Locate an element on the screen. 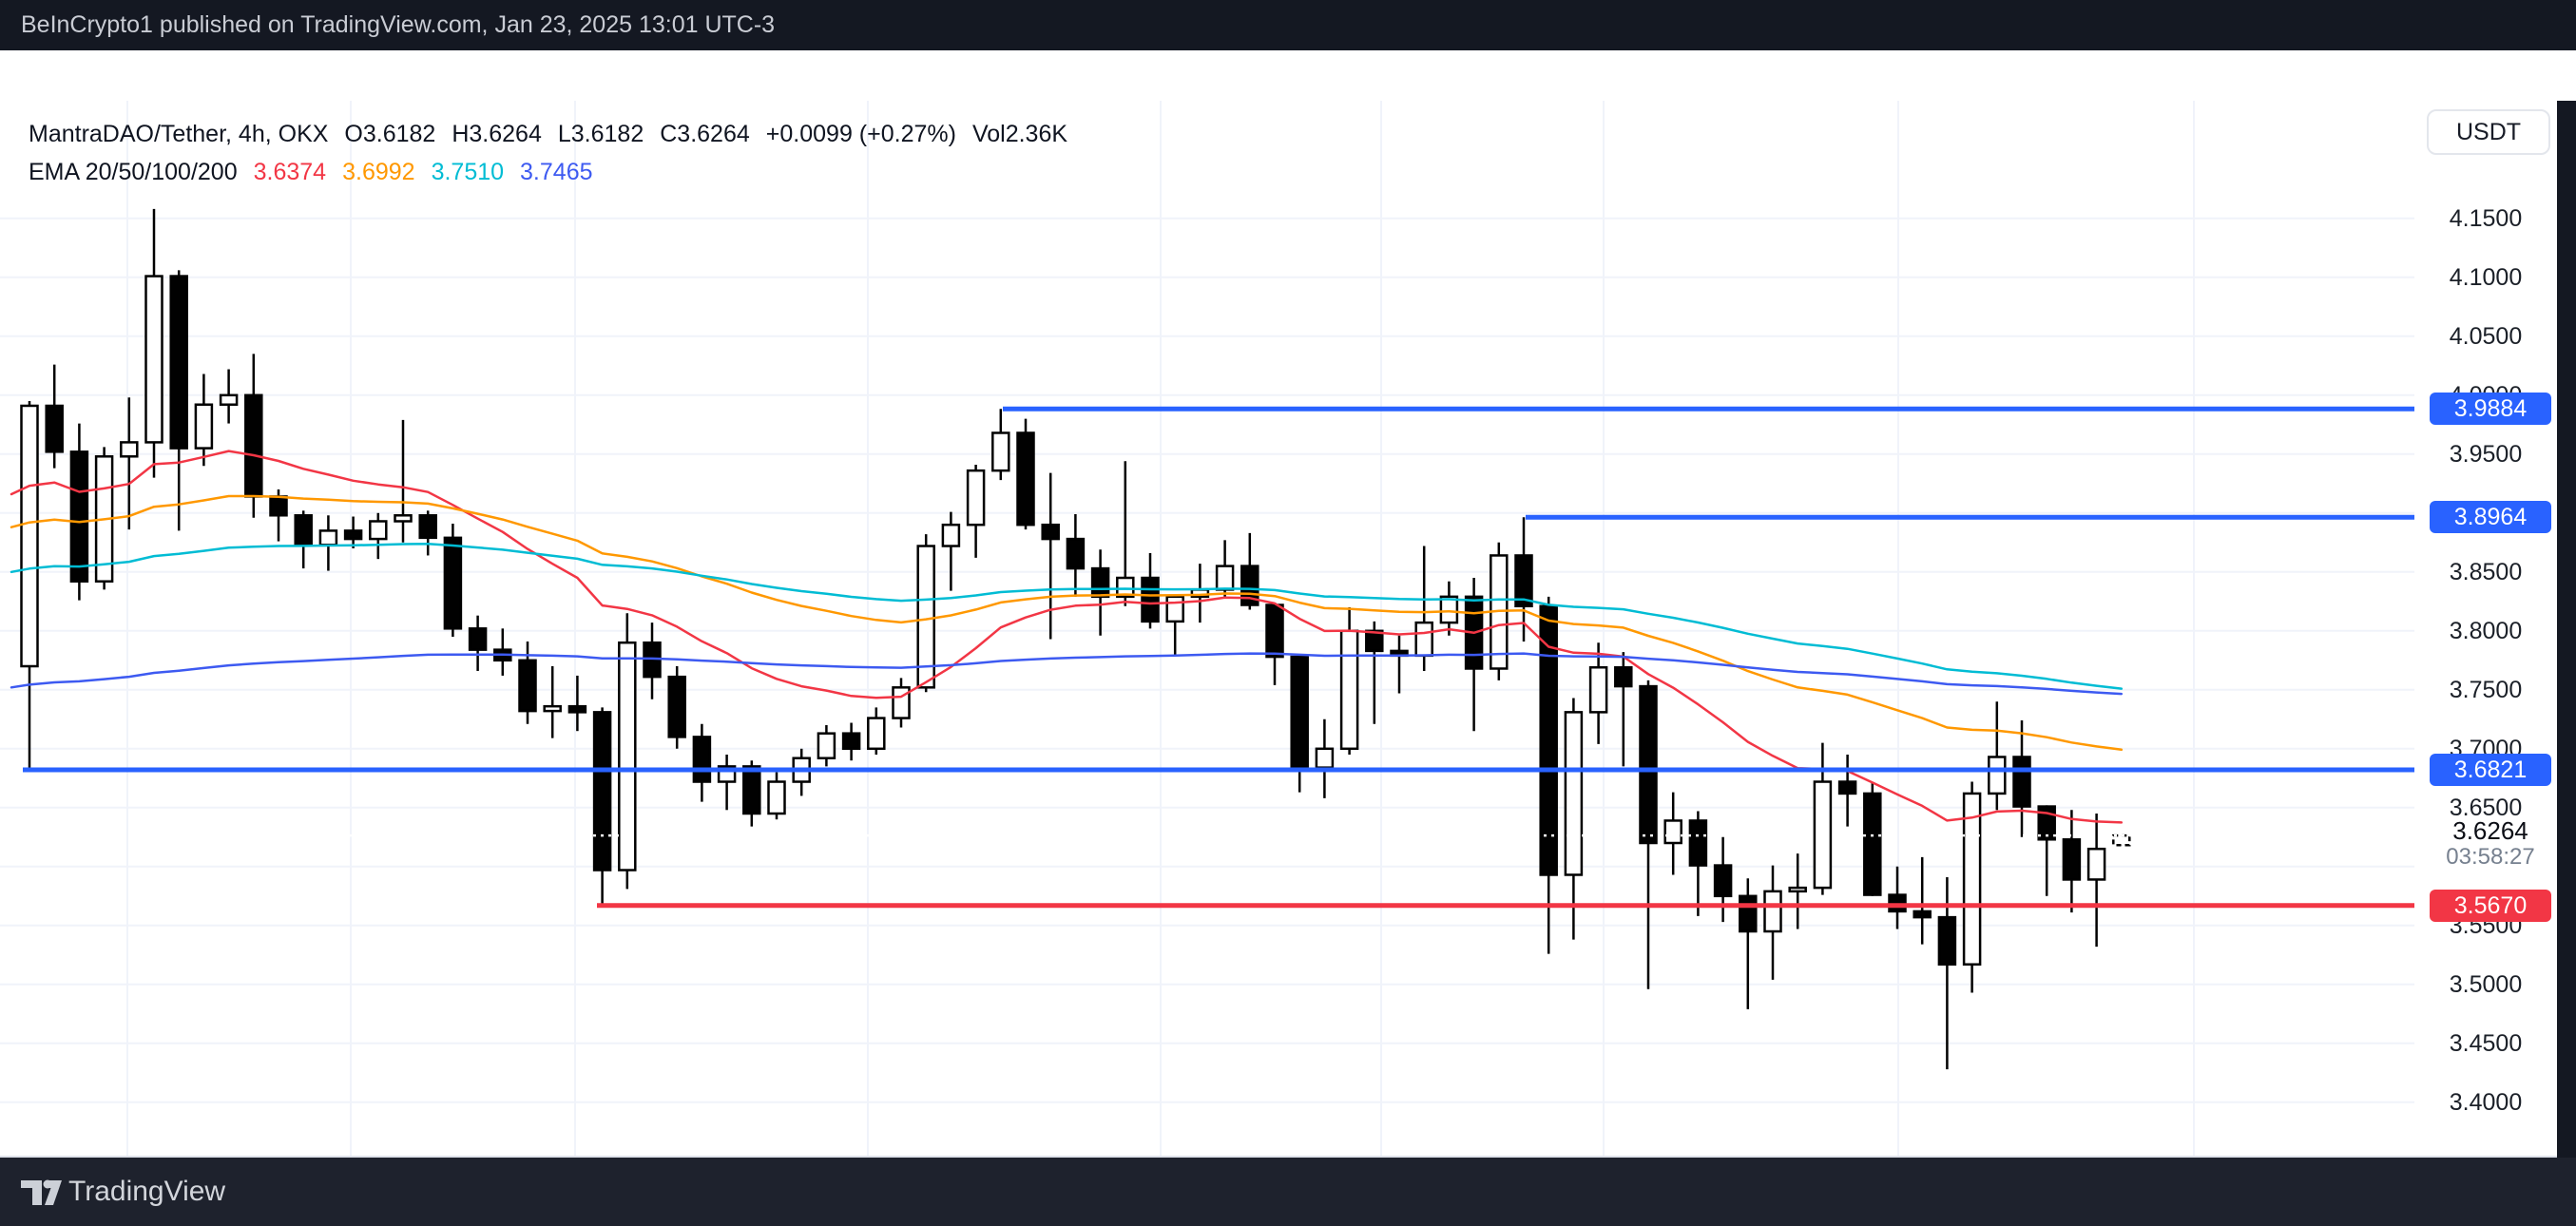 This screenshot has width=2576, height=1226. bottom-bar: TradingView is located at coordinates (1288, 1192).